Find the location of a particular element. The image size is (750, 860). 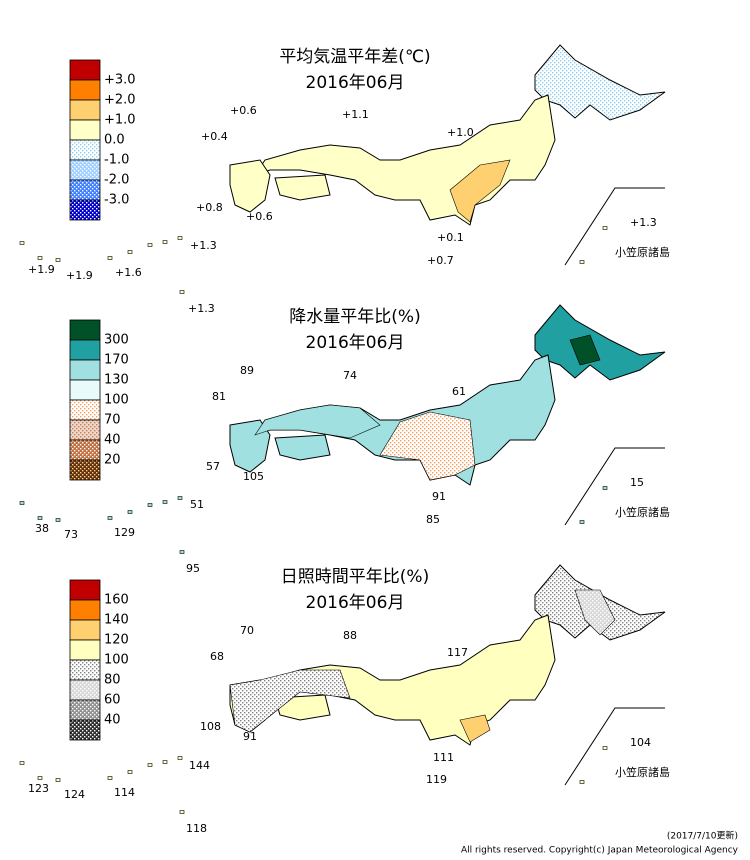

legend-label: -3.0 is located at coordinates (116, 200).